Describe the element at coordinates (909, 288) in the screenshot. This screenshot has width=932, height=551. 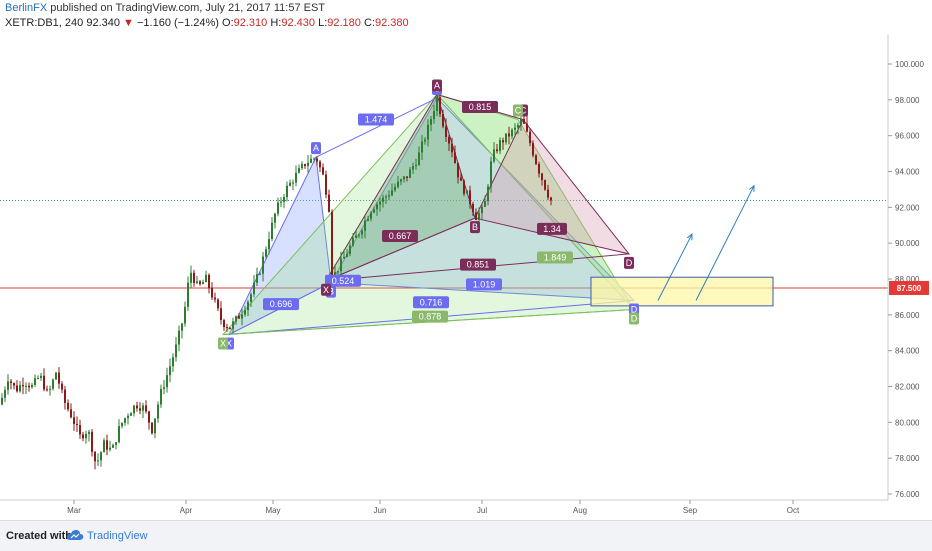
I see `price-line-label: 87.500` at that location.